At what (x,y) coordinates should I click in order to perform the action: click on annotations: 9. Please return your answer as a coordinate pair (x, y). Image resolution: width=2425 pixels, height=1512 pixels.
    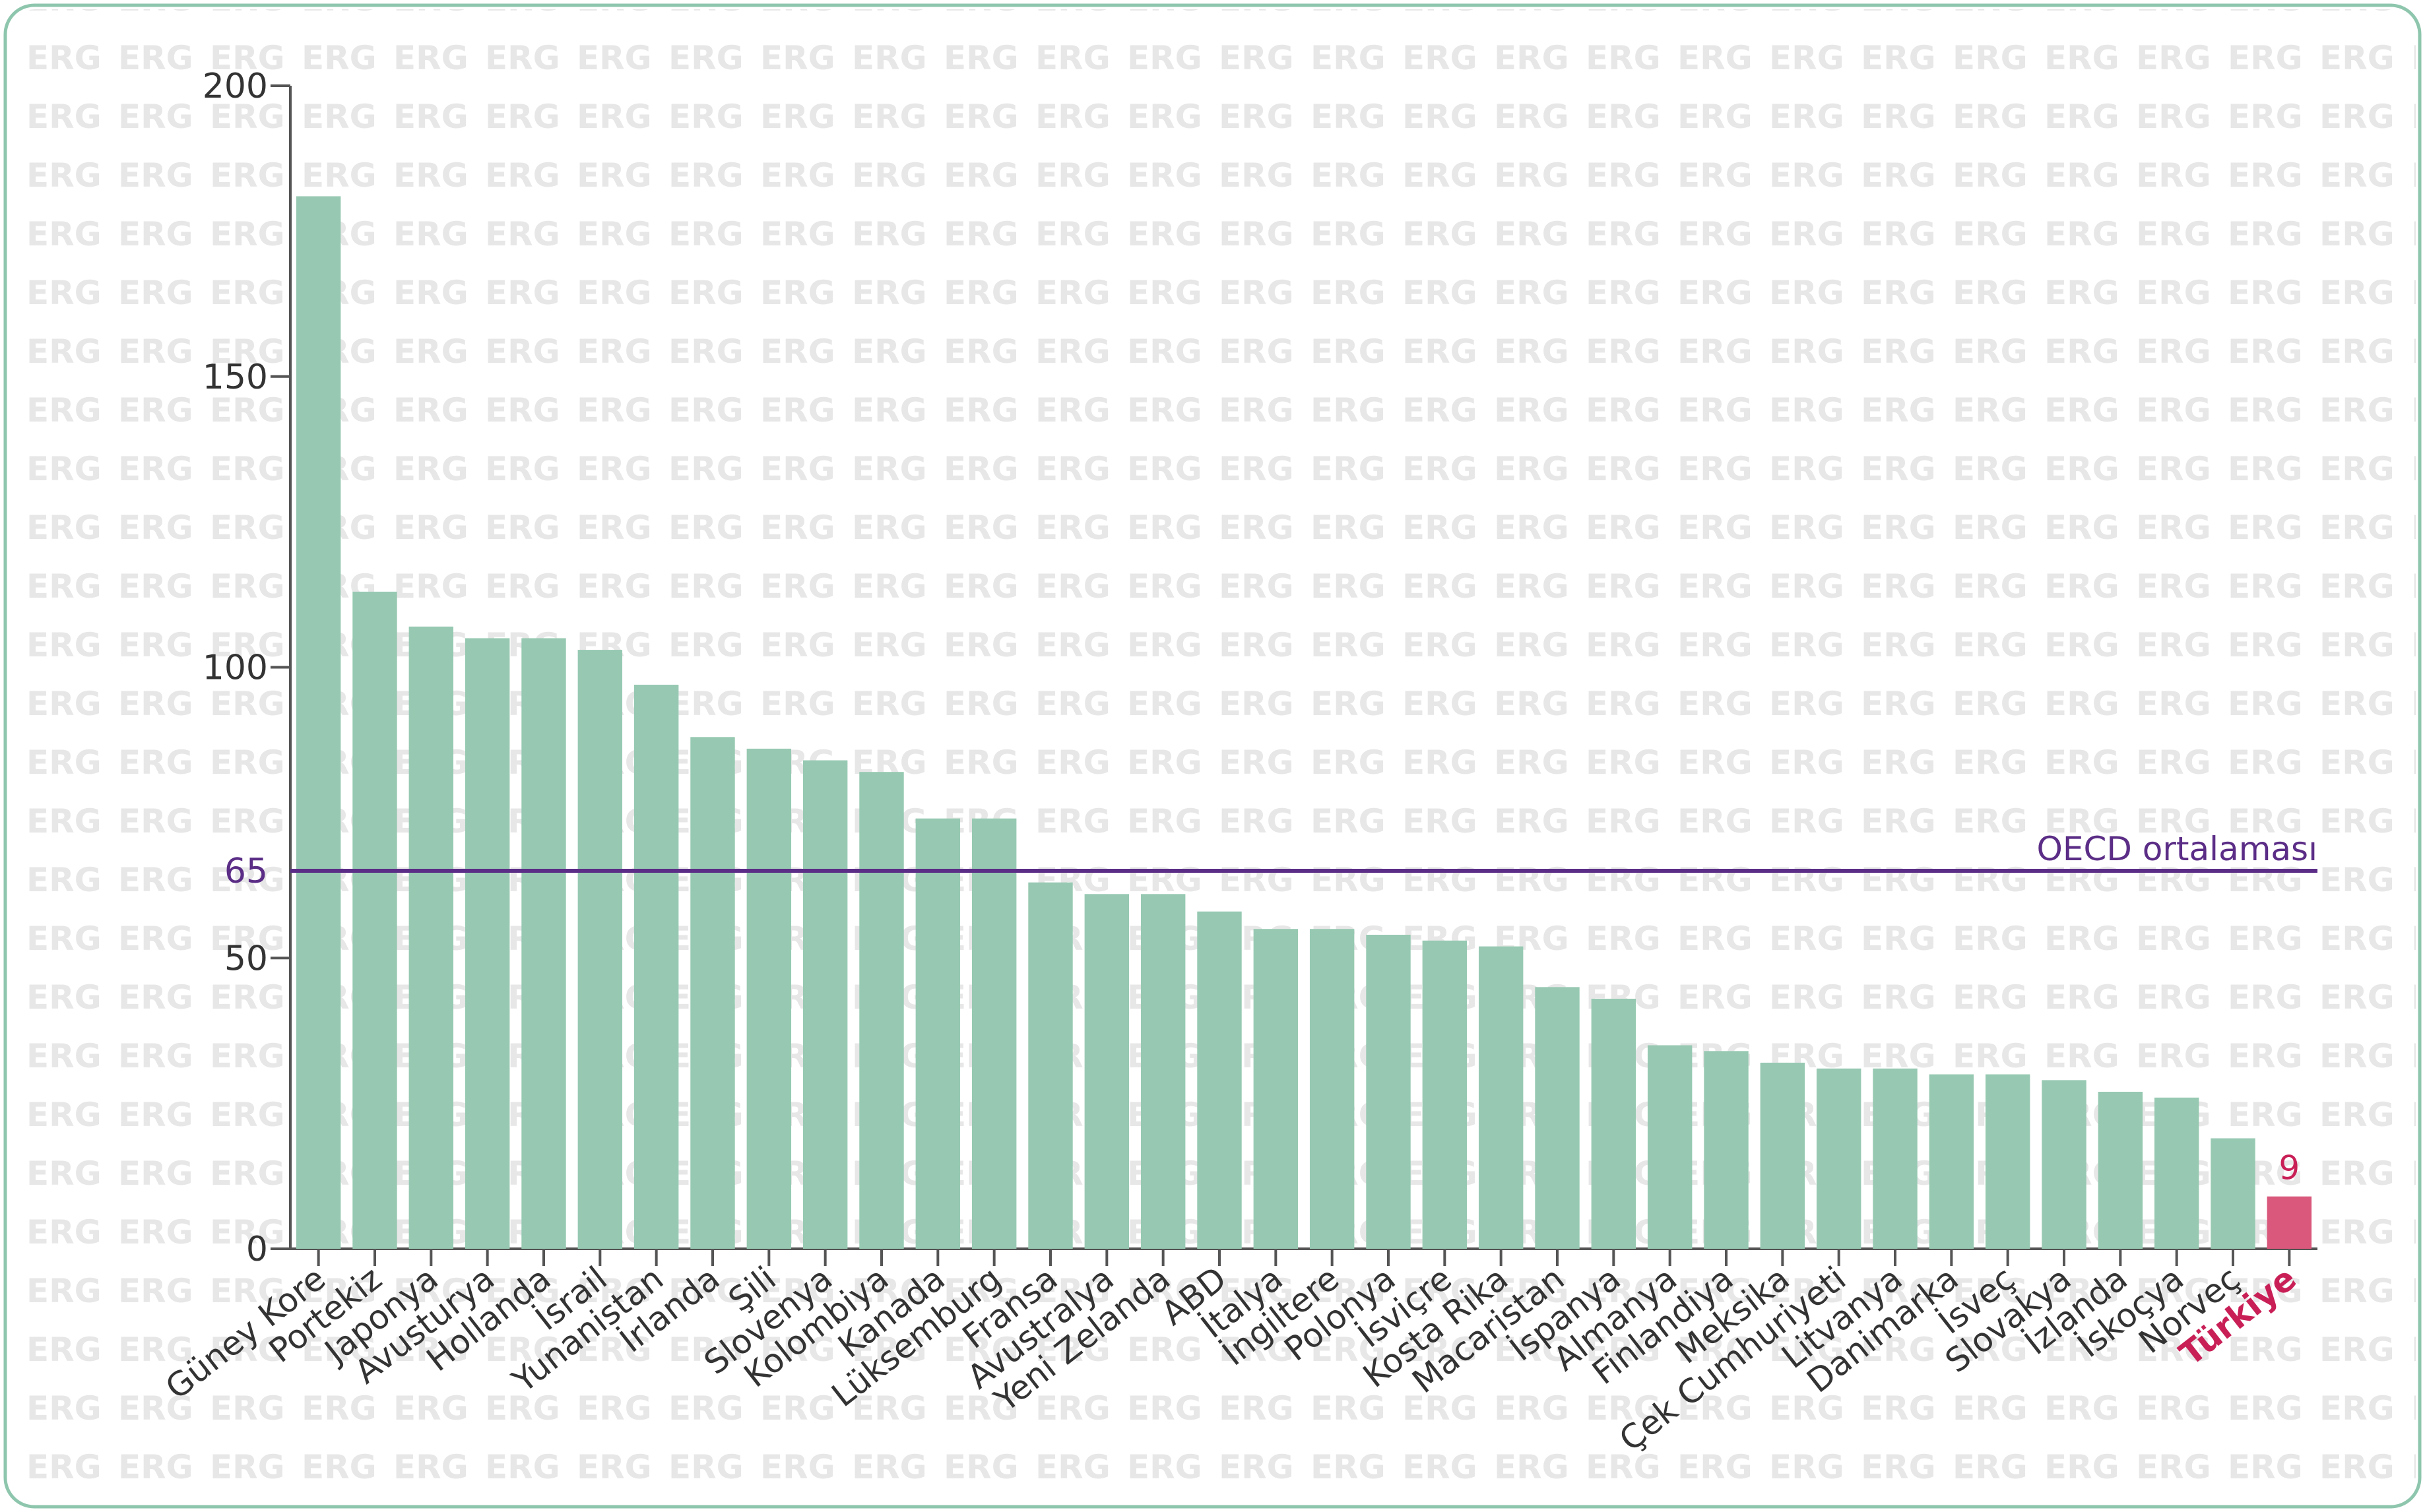
    Looking at the image, I should click on (2289, 1168).